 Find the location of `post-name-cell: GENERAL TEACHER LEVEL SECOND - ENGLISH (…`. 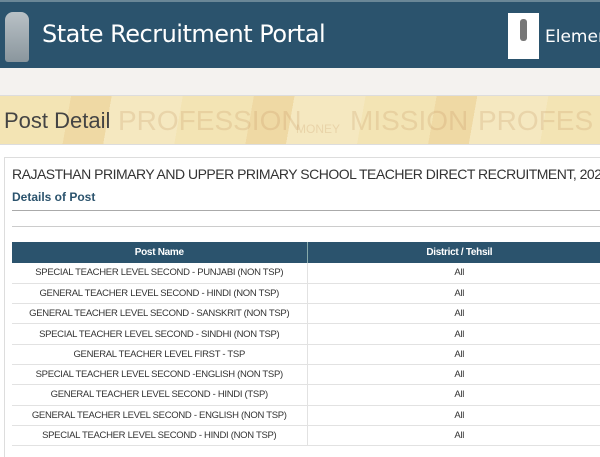

post-name-cell: GENERAL TEACHER LEVEL SECOND - ENGLISH (… is located at coordinates (160, 415).